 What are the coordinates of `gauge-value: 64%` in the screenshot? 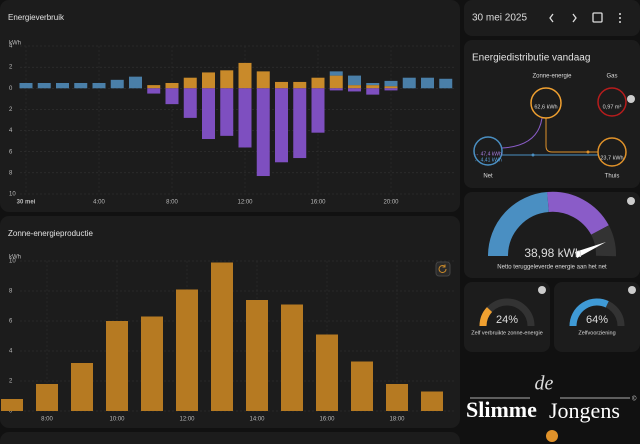 It's located at (597, 320).